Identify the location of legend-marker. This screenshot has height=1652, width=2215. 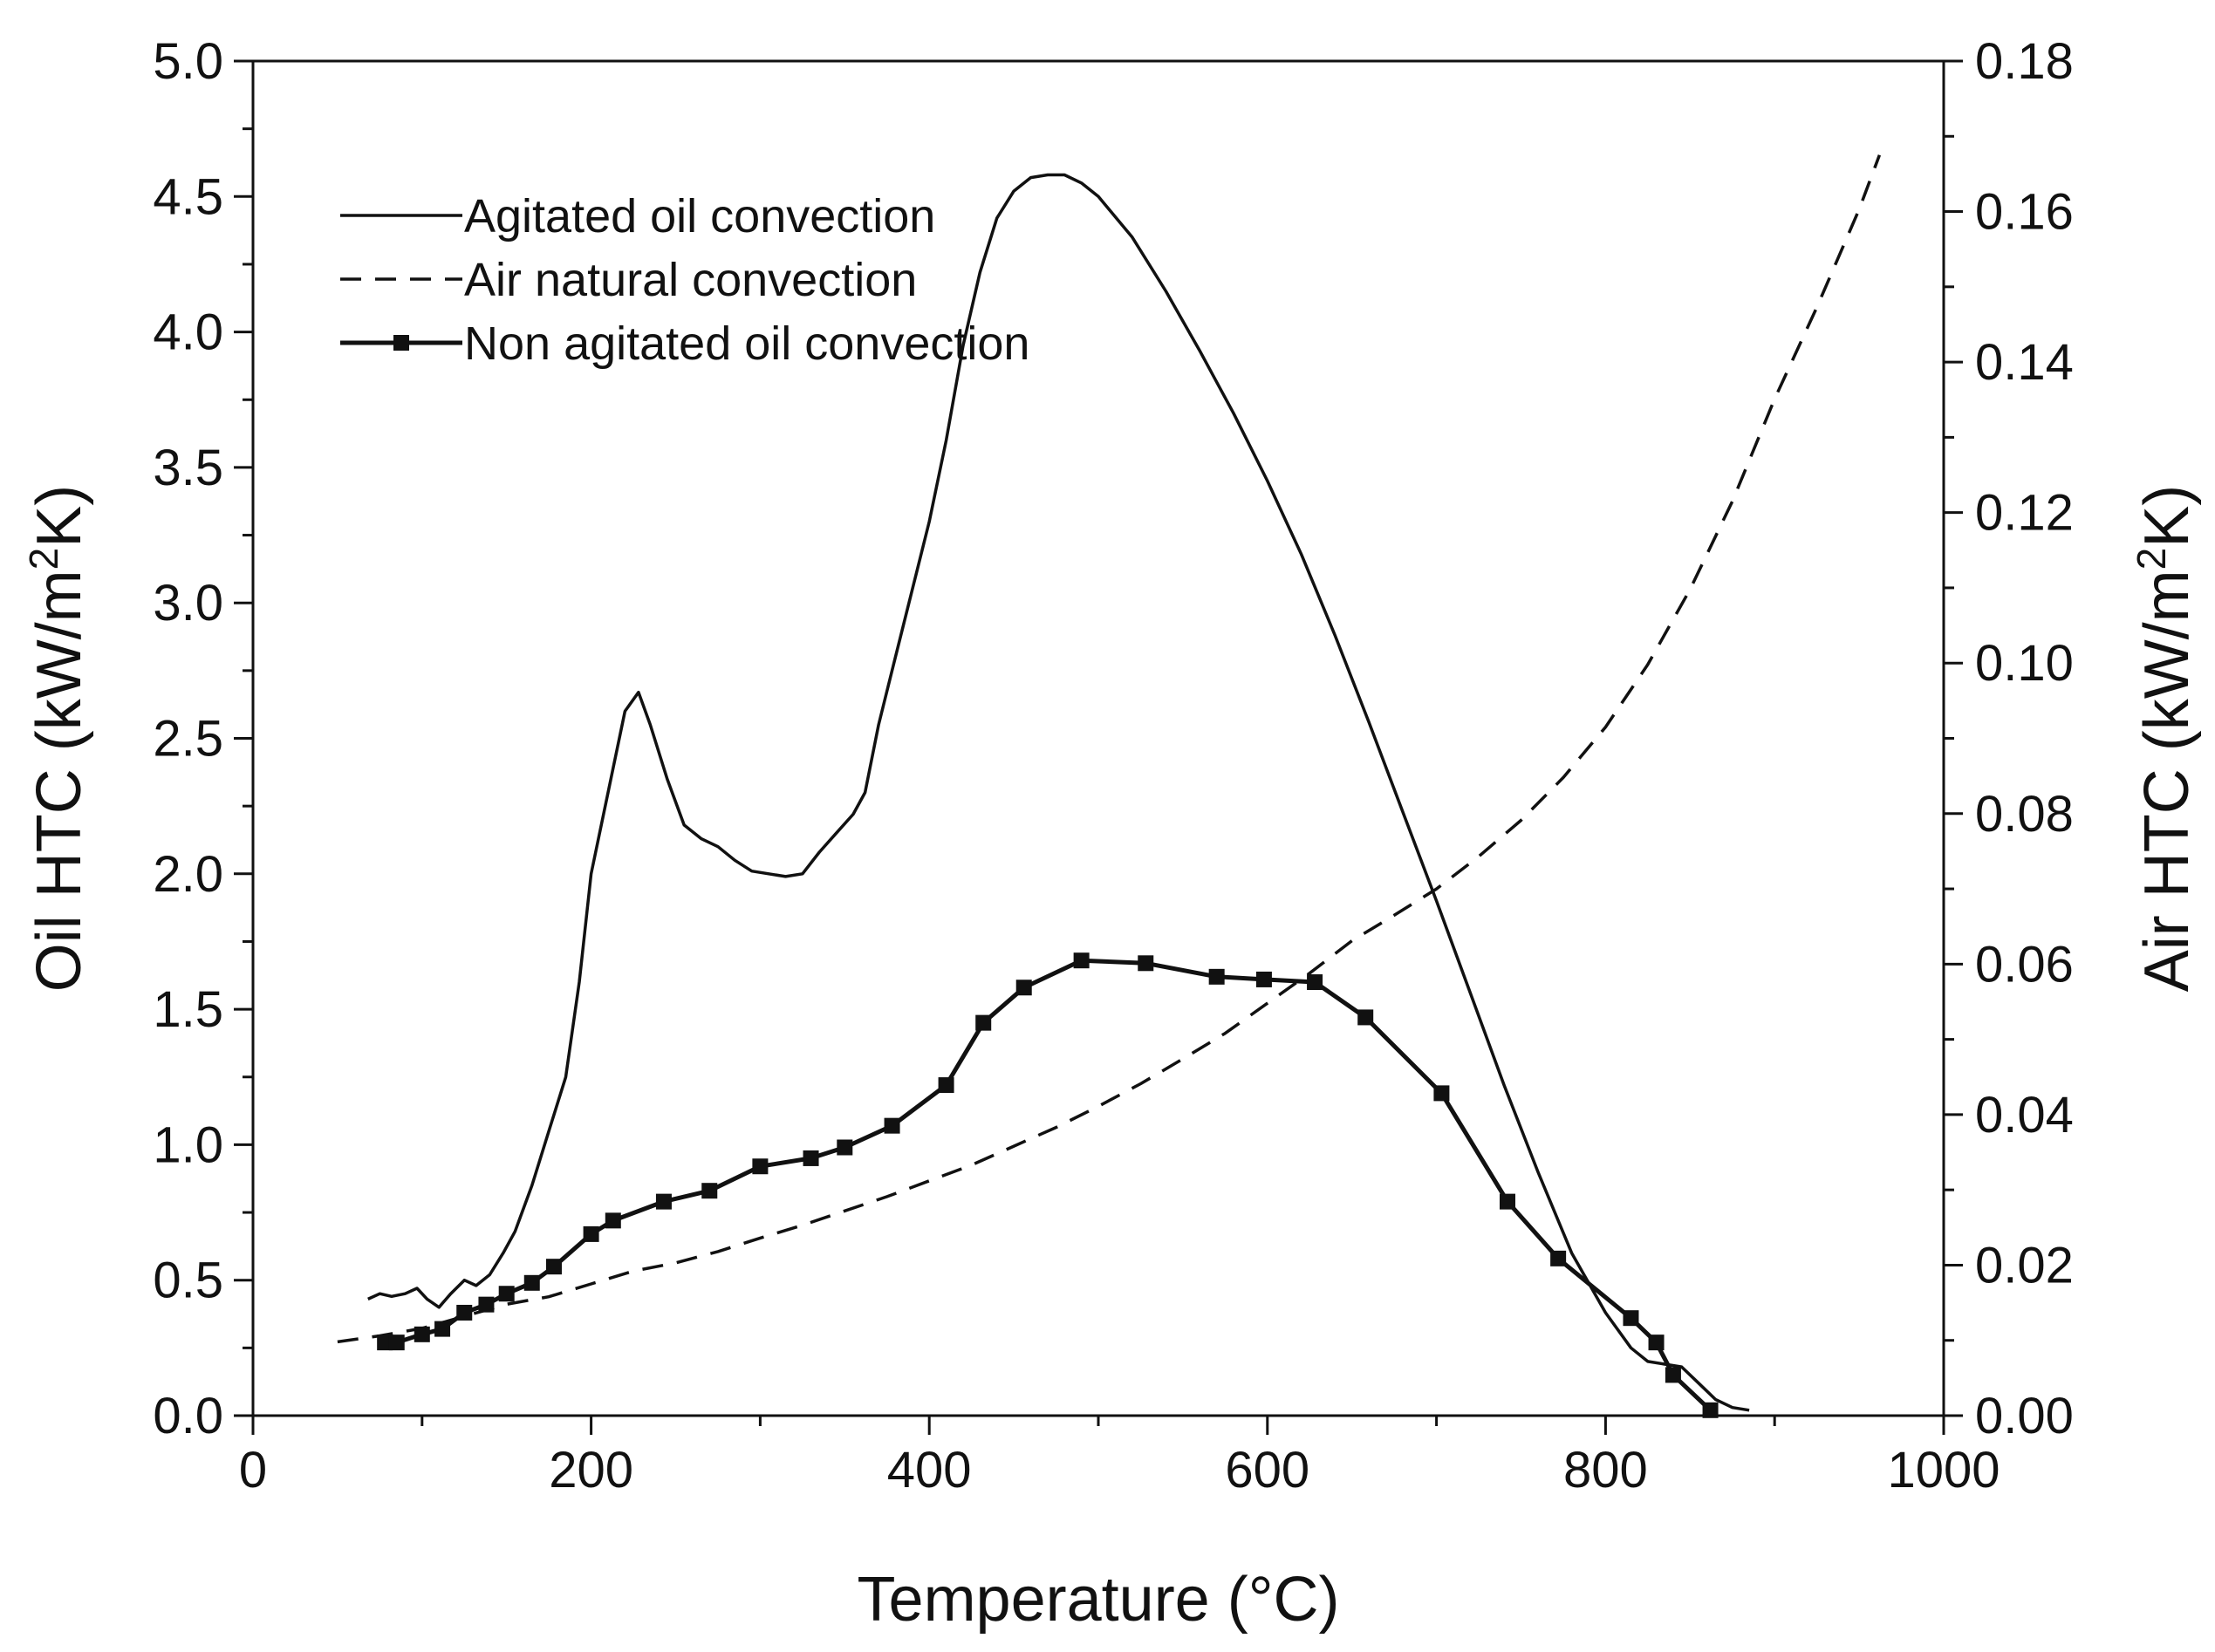
(401, 343).